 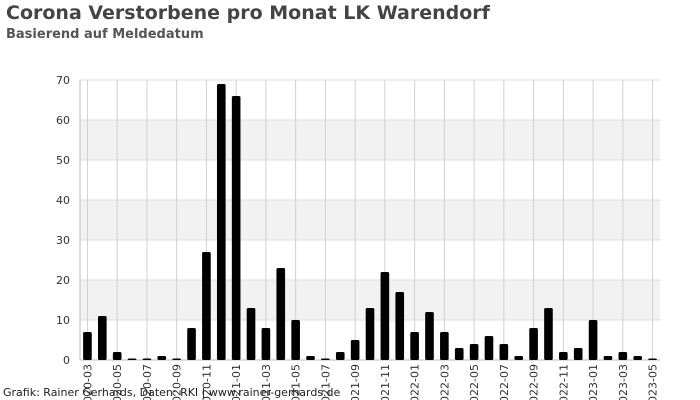 I want to click on y-tick-label: 10, so click(x=63, y=320).